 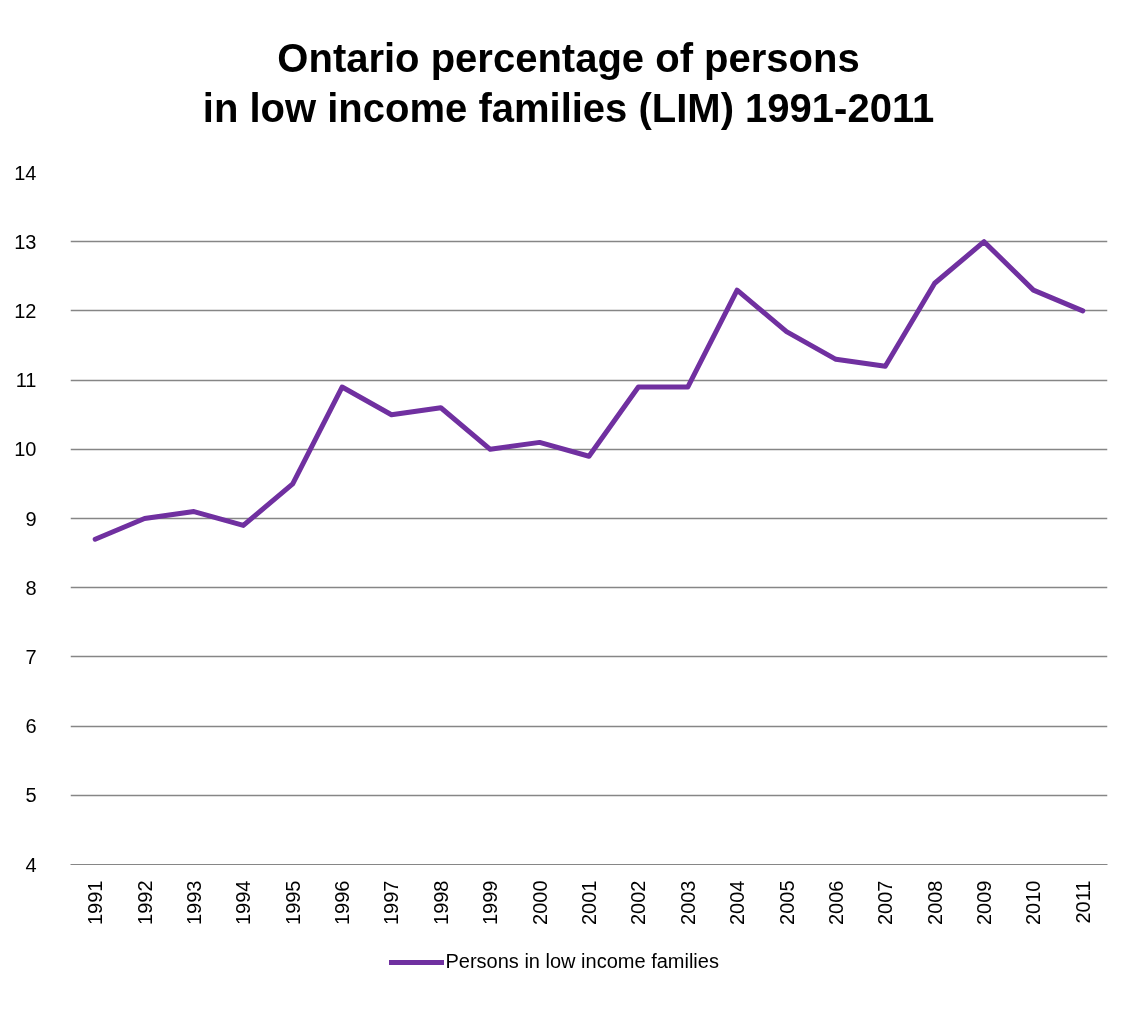 What do you see at coordinates (934, 902) in the screenshot?
I see `x-tick-label: 2008` at bounding box center [934, 902].